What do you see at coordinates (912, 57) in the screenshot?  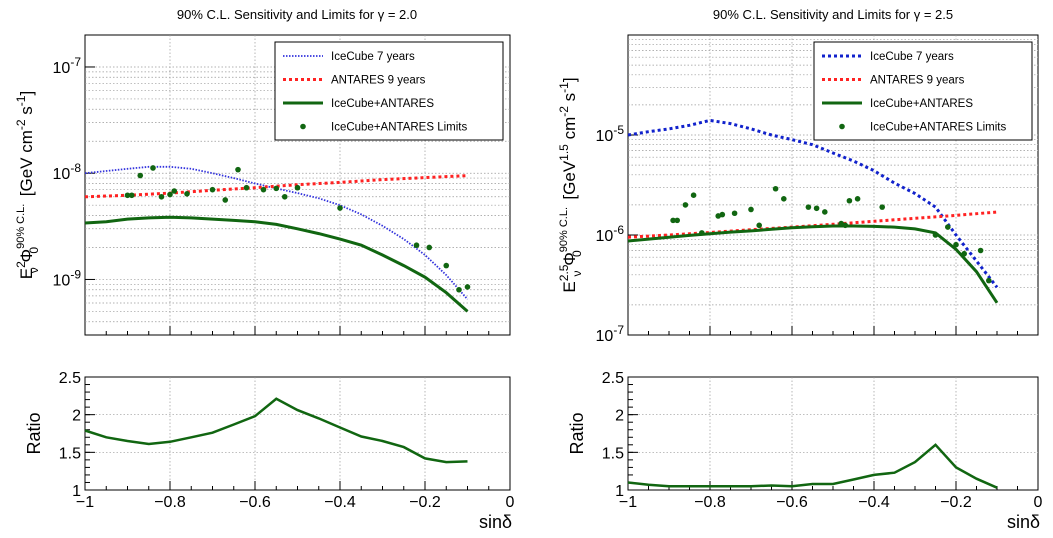 I see `legend-label: IceCube 7 years` at bounding box center [912, 57].